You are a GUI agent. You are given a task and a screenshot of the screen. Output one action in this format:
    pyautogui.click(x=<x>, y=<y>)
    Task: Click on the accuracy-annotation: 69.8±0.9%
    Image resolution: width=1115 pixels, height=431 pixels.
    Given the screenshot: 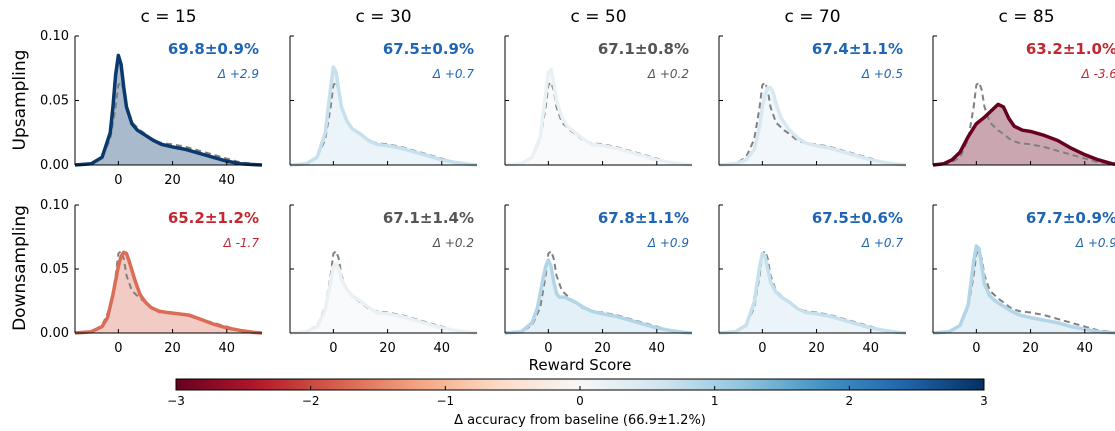 What is the action you would take?
    pyautogui.click(x=213, y=49)
    